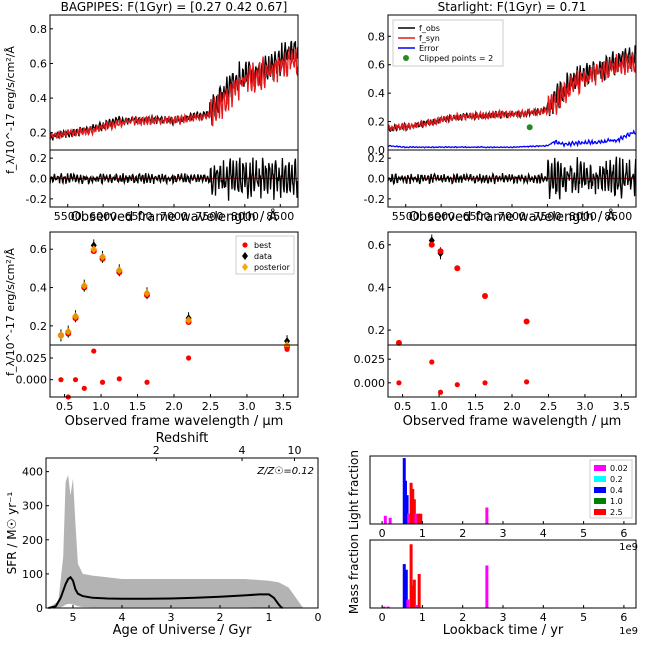 This screenshot has width=654, height=654. What do you see at coordinates (512, 371) in the screenshot?
I see `photometry-residual-axes` at bounding box center [512, 371].